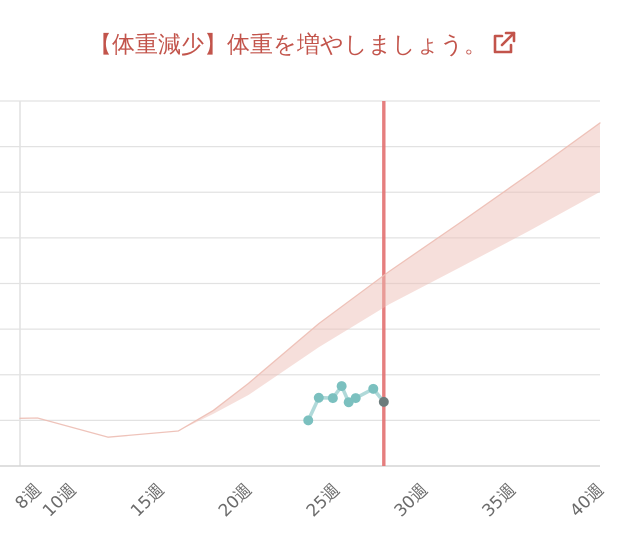 This screenshot has height=549, width=640. Describe the element at coordinates (587, 501) in the screenshot. I see `x-tick-label: 40週` at that location.